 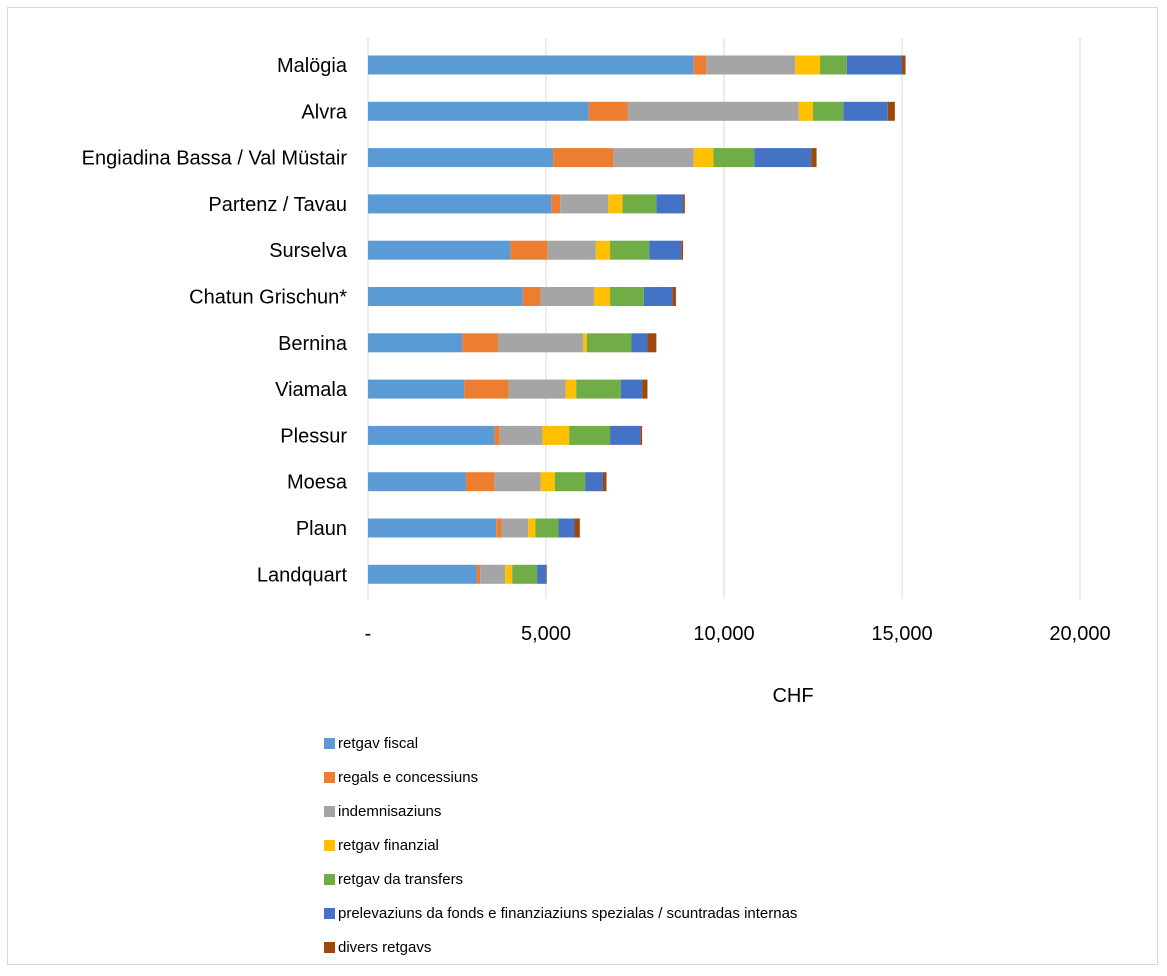 I want to click on category-label: Surselva, so click(x=308, y=251).